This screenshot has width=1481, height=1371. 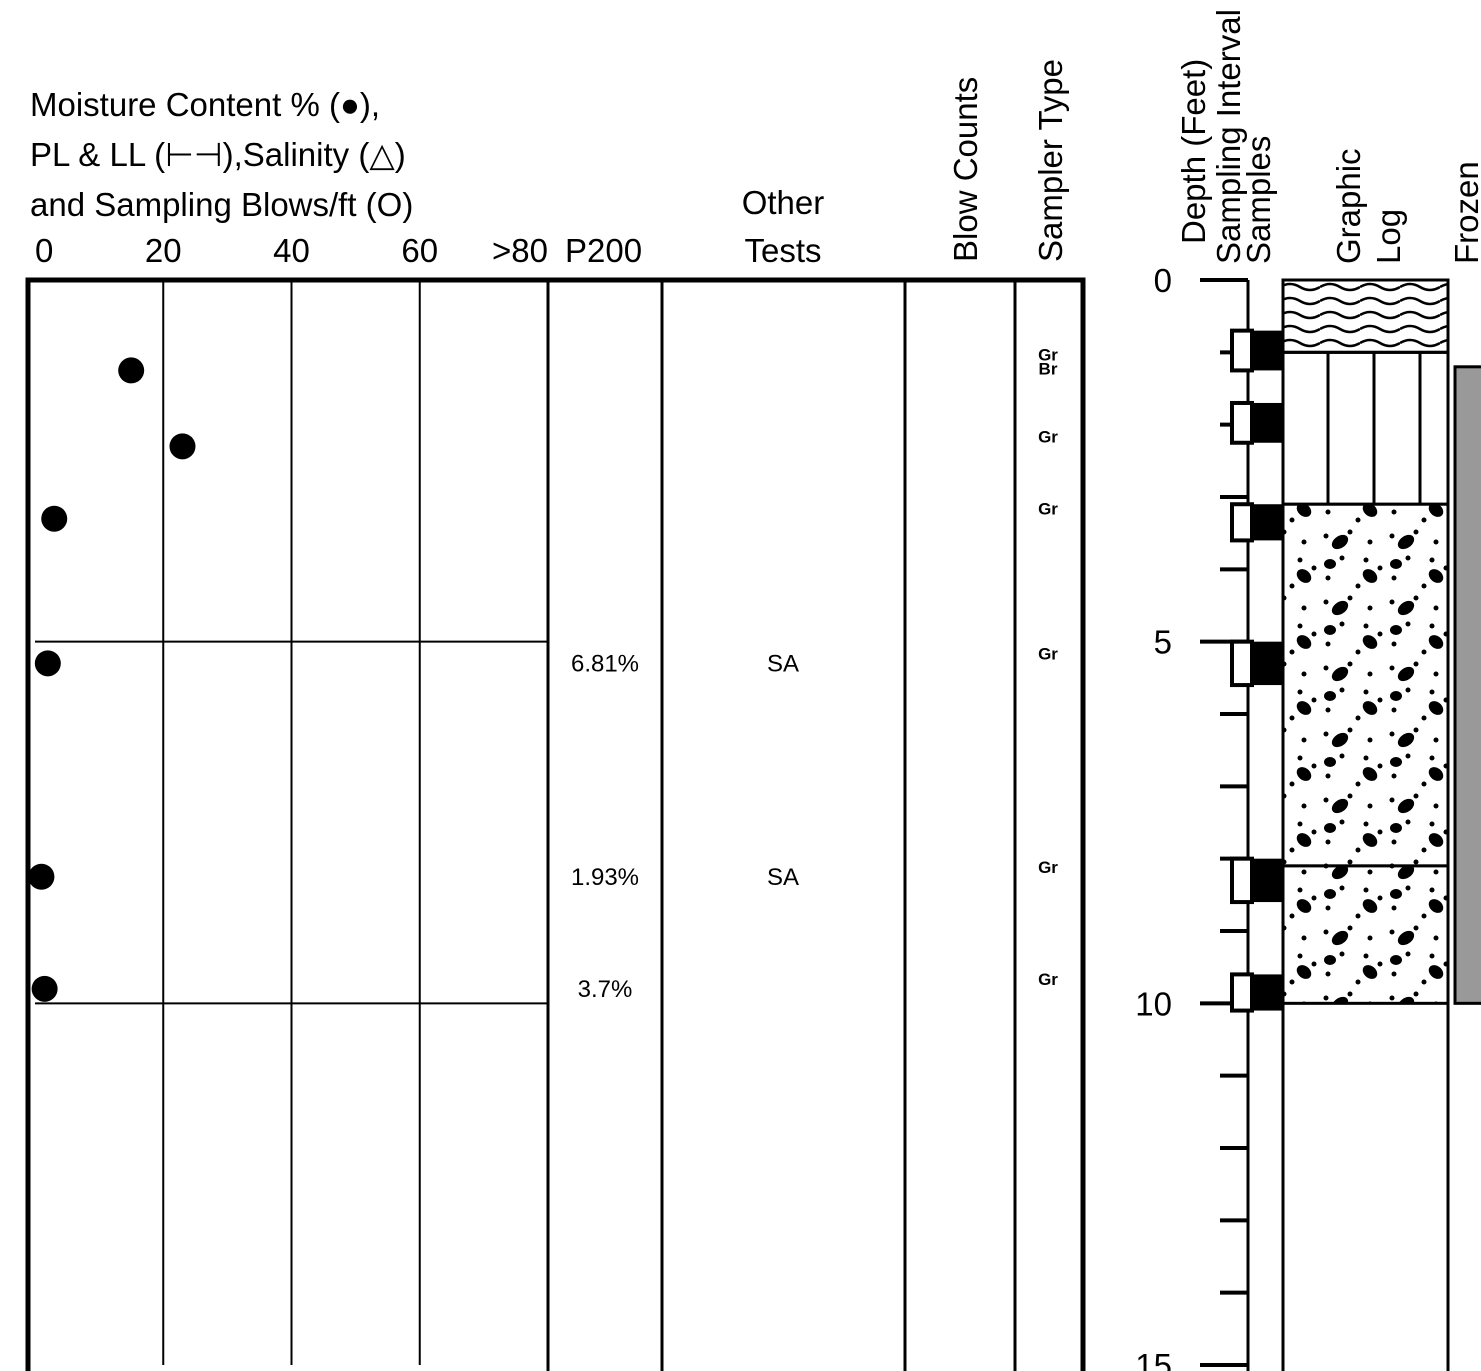 I want to click on column-header: Samples, so click(x=1258, y=200).